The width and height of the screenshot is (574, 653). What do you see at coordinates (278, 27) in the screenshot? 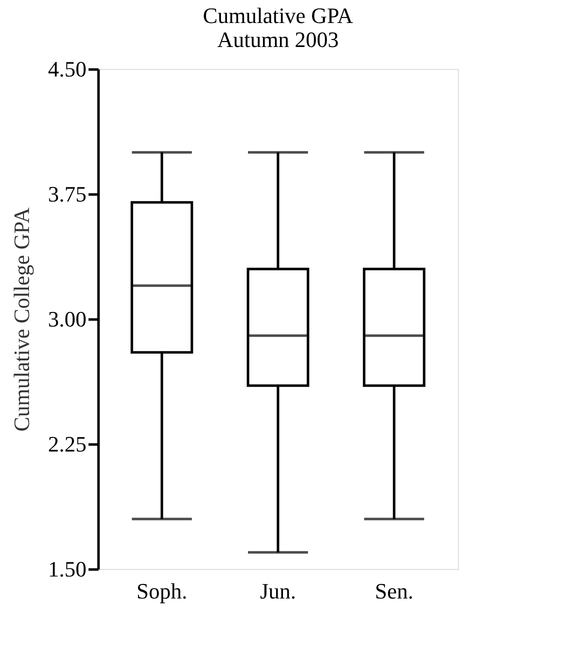
I see `chart-title: Cumulative GPA Autumn 2003` at bounding box center [278, 27].